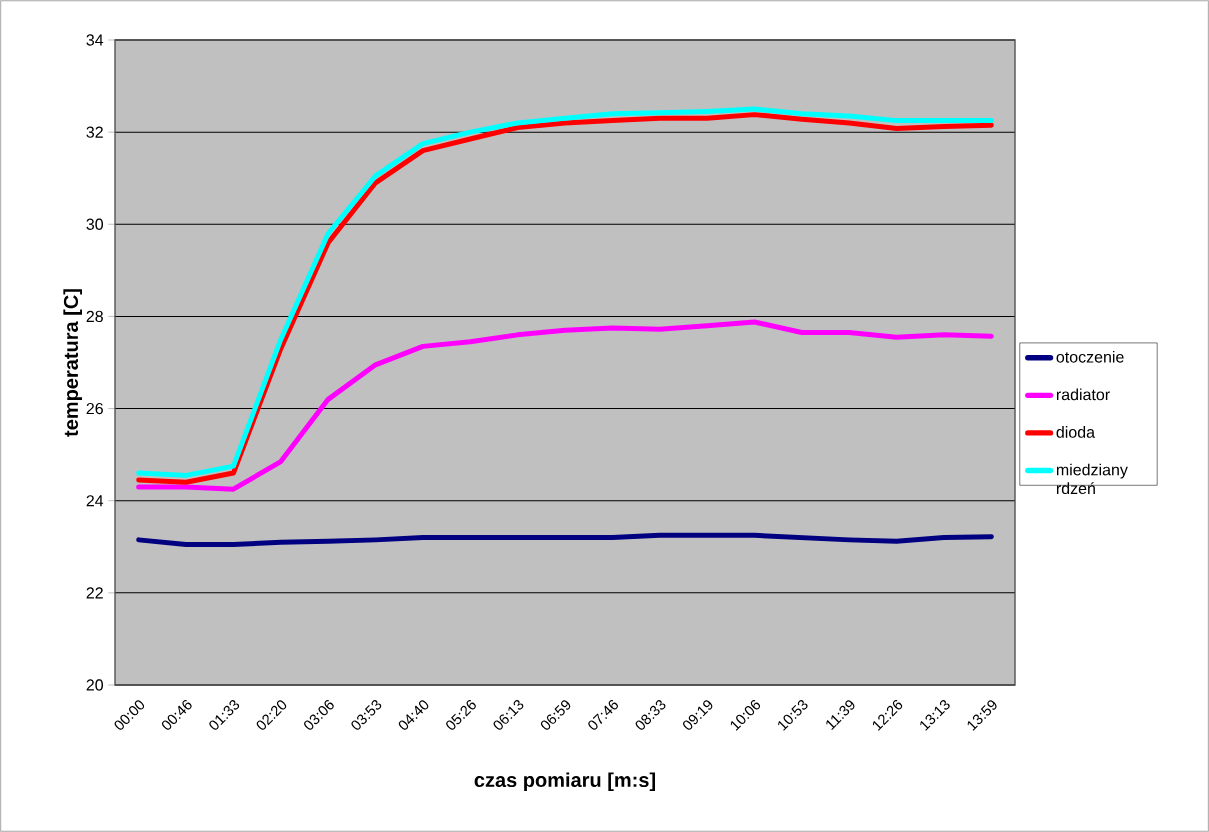  I want to click on y-tick-label: 28, so click(94, 316).